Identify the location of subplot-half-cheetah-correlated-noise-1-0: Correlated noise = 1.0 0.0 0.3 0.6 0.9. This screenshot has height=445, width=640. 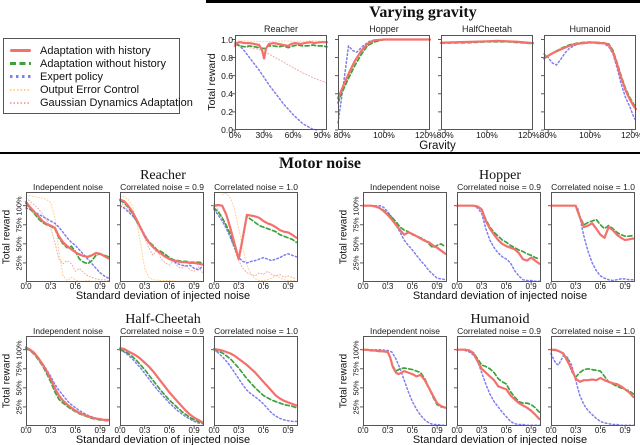
(253, 380).